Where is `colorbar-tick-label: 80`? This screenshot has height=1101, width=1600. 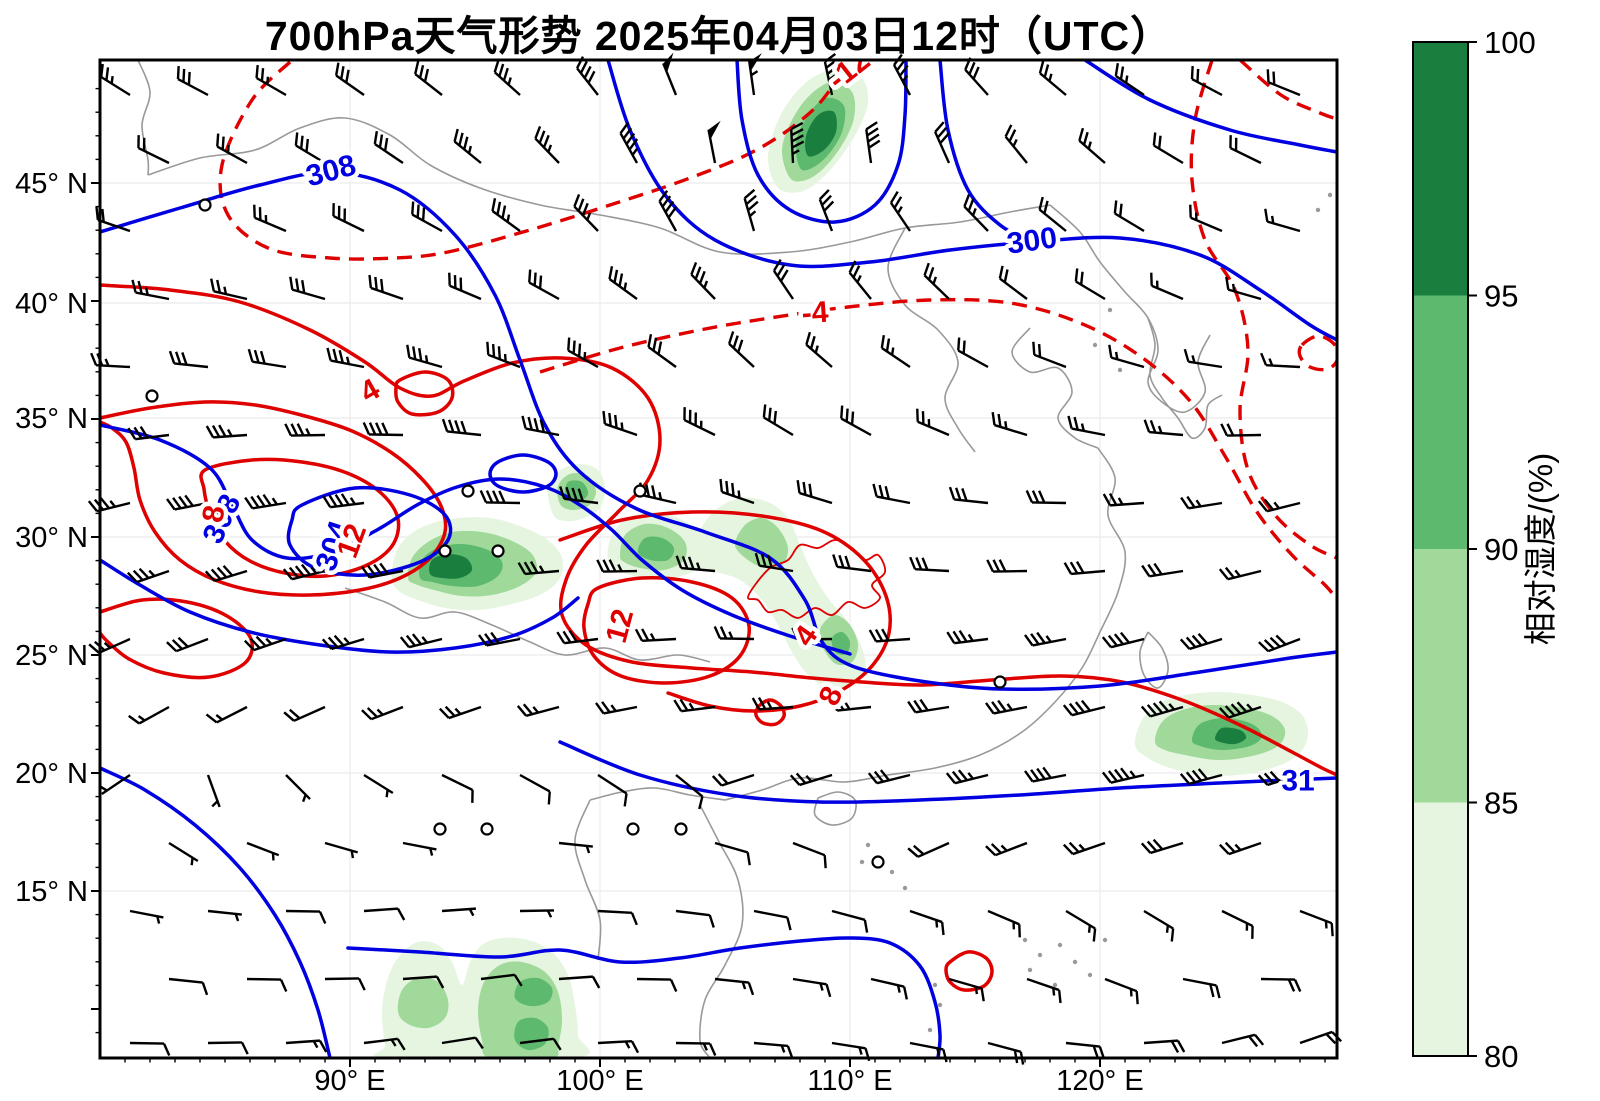 colorbar-tick-label: 80 is located at coordinates (1501, 1056).